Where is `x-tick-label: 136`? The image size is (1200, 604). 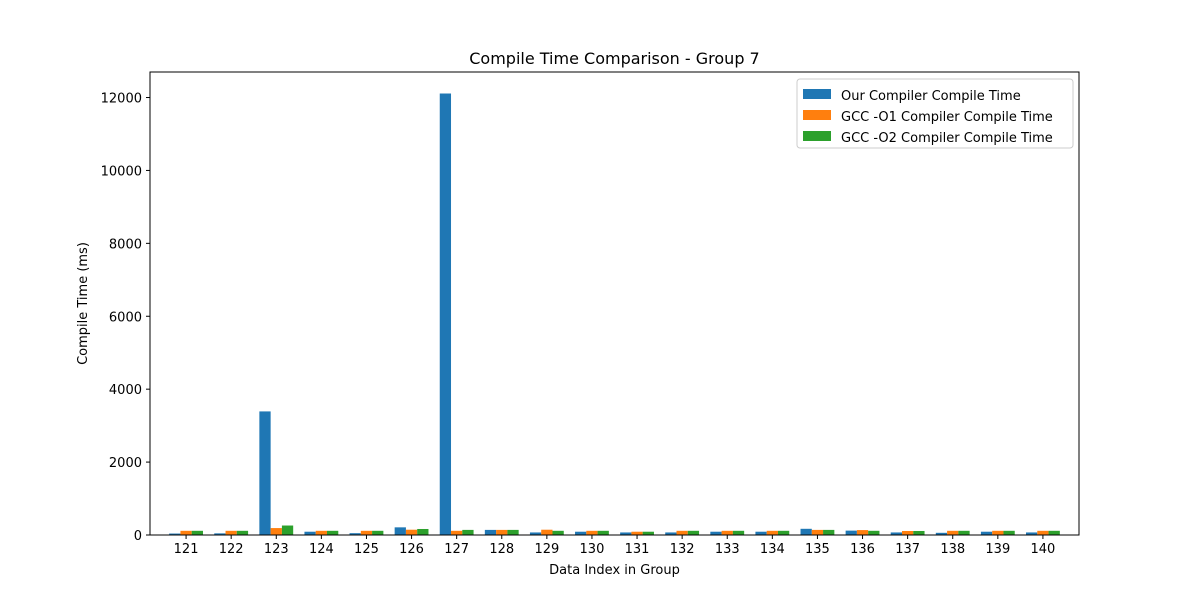
x-tick-label: 136 is located at coordinates (862, 549).